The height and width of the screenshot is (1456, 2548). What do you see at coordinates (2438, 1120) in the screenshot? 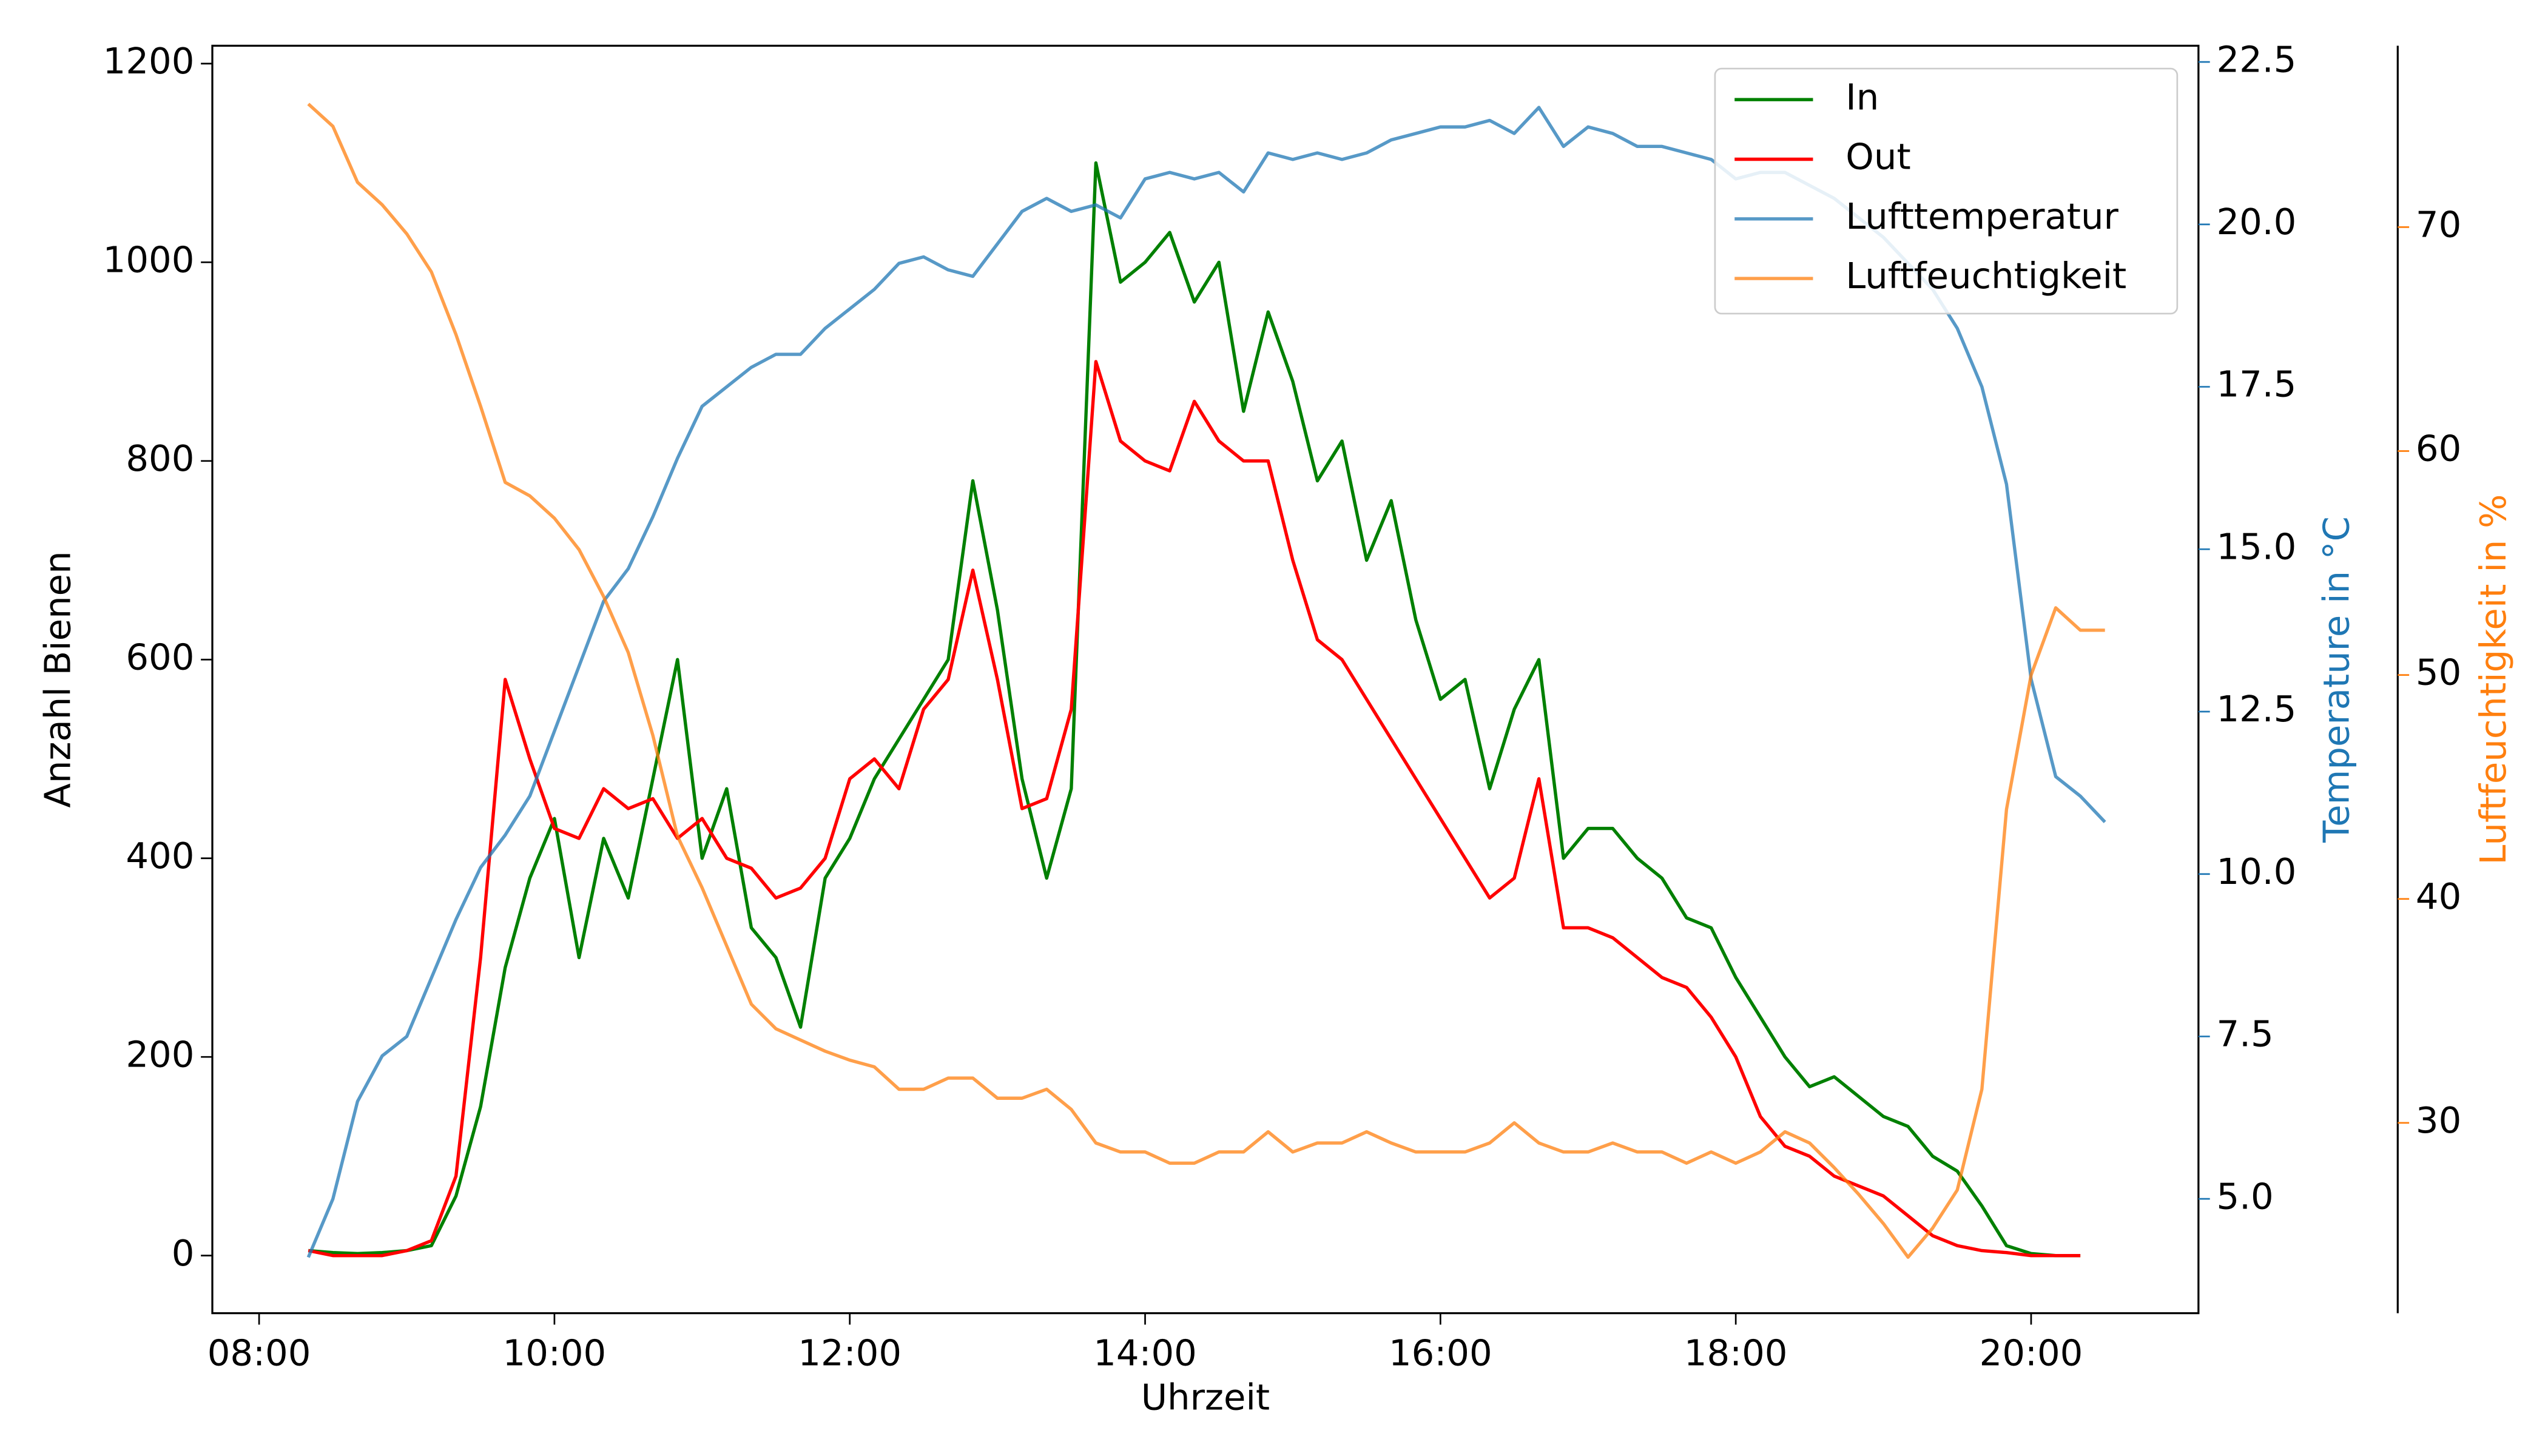
I see `y3-tick-label: 30` at bounding box center [2438, 1120].